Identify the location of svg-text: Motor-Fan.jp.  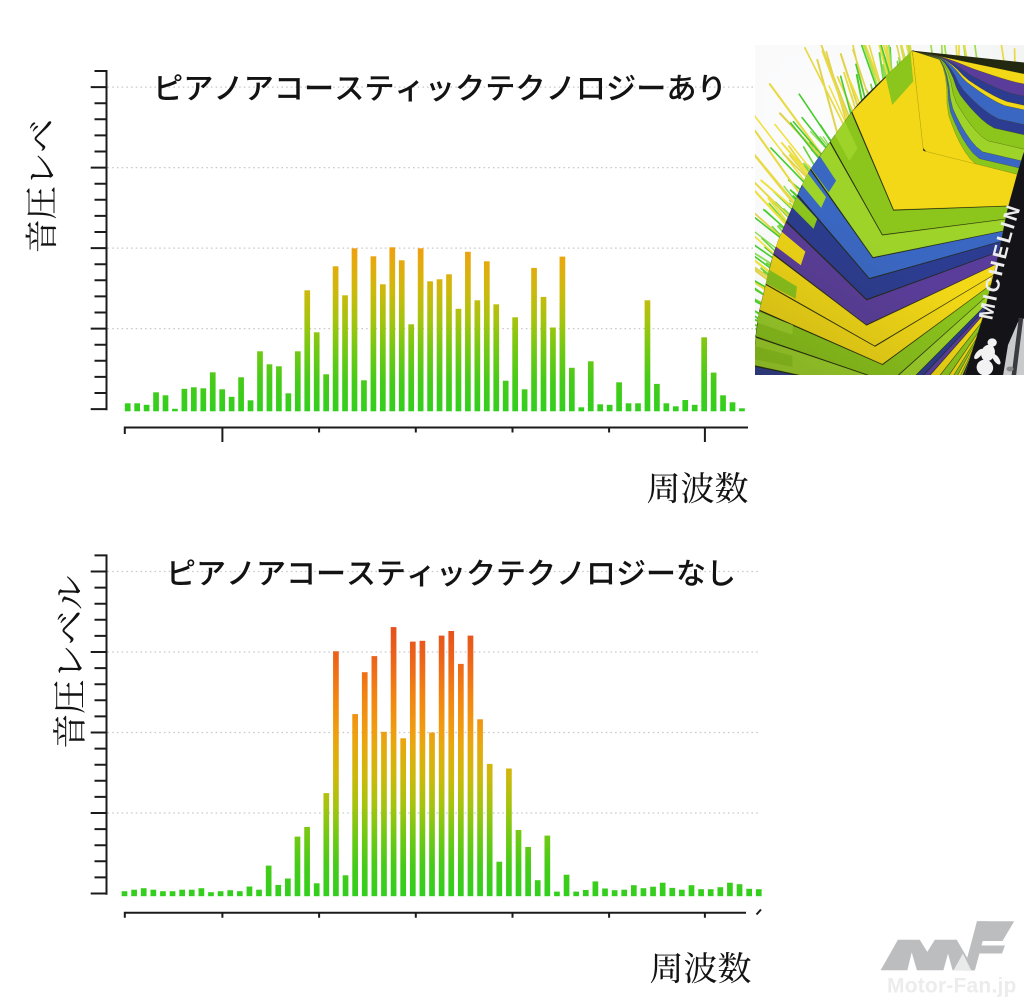
(952, 986).